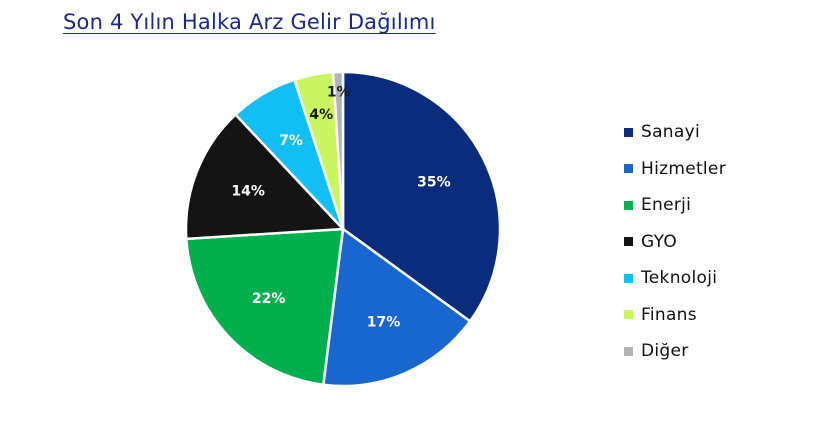 The height and width of the screenshot is (437, 826). I want to click on legend-label: Teknoloji, so click(679, 278).